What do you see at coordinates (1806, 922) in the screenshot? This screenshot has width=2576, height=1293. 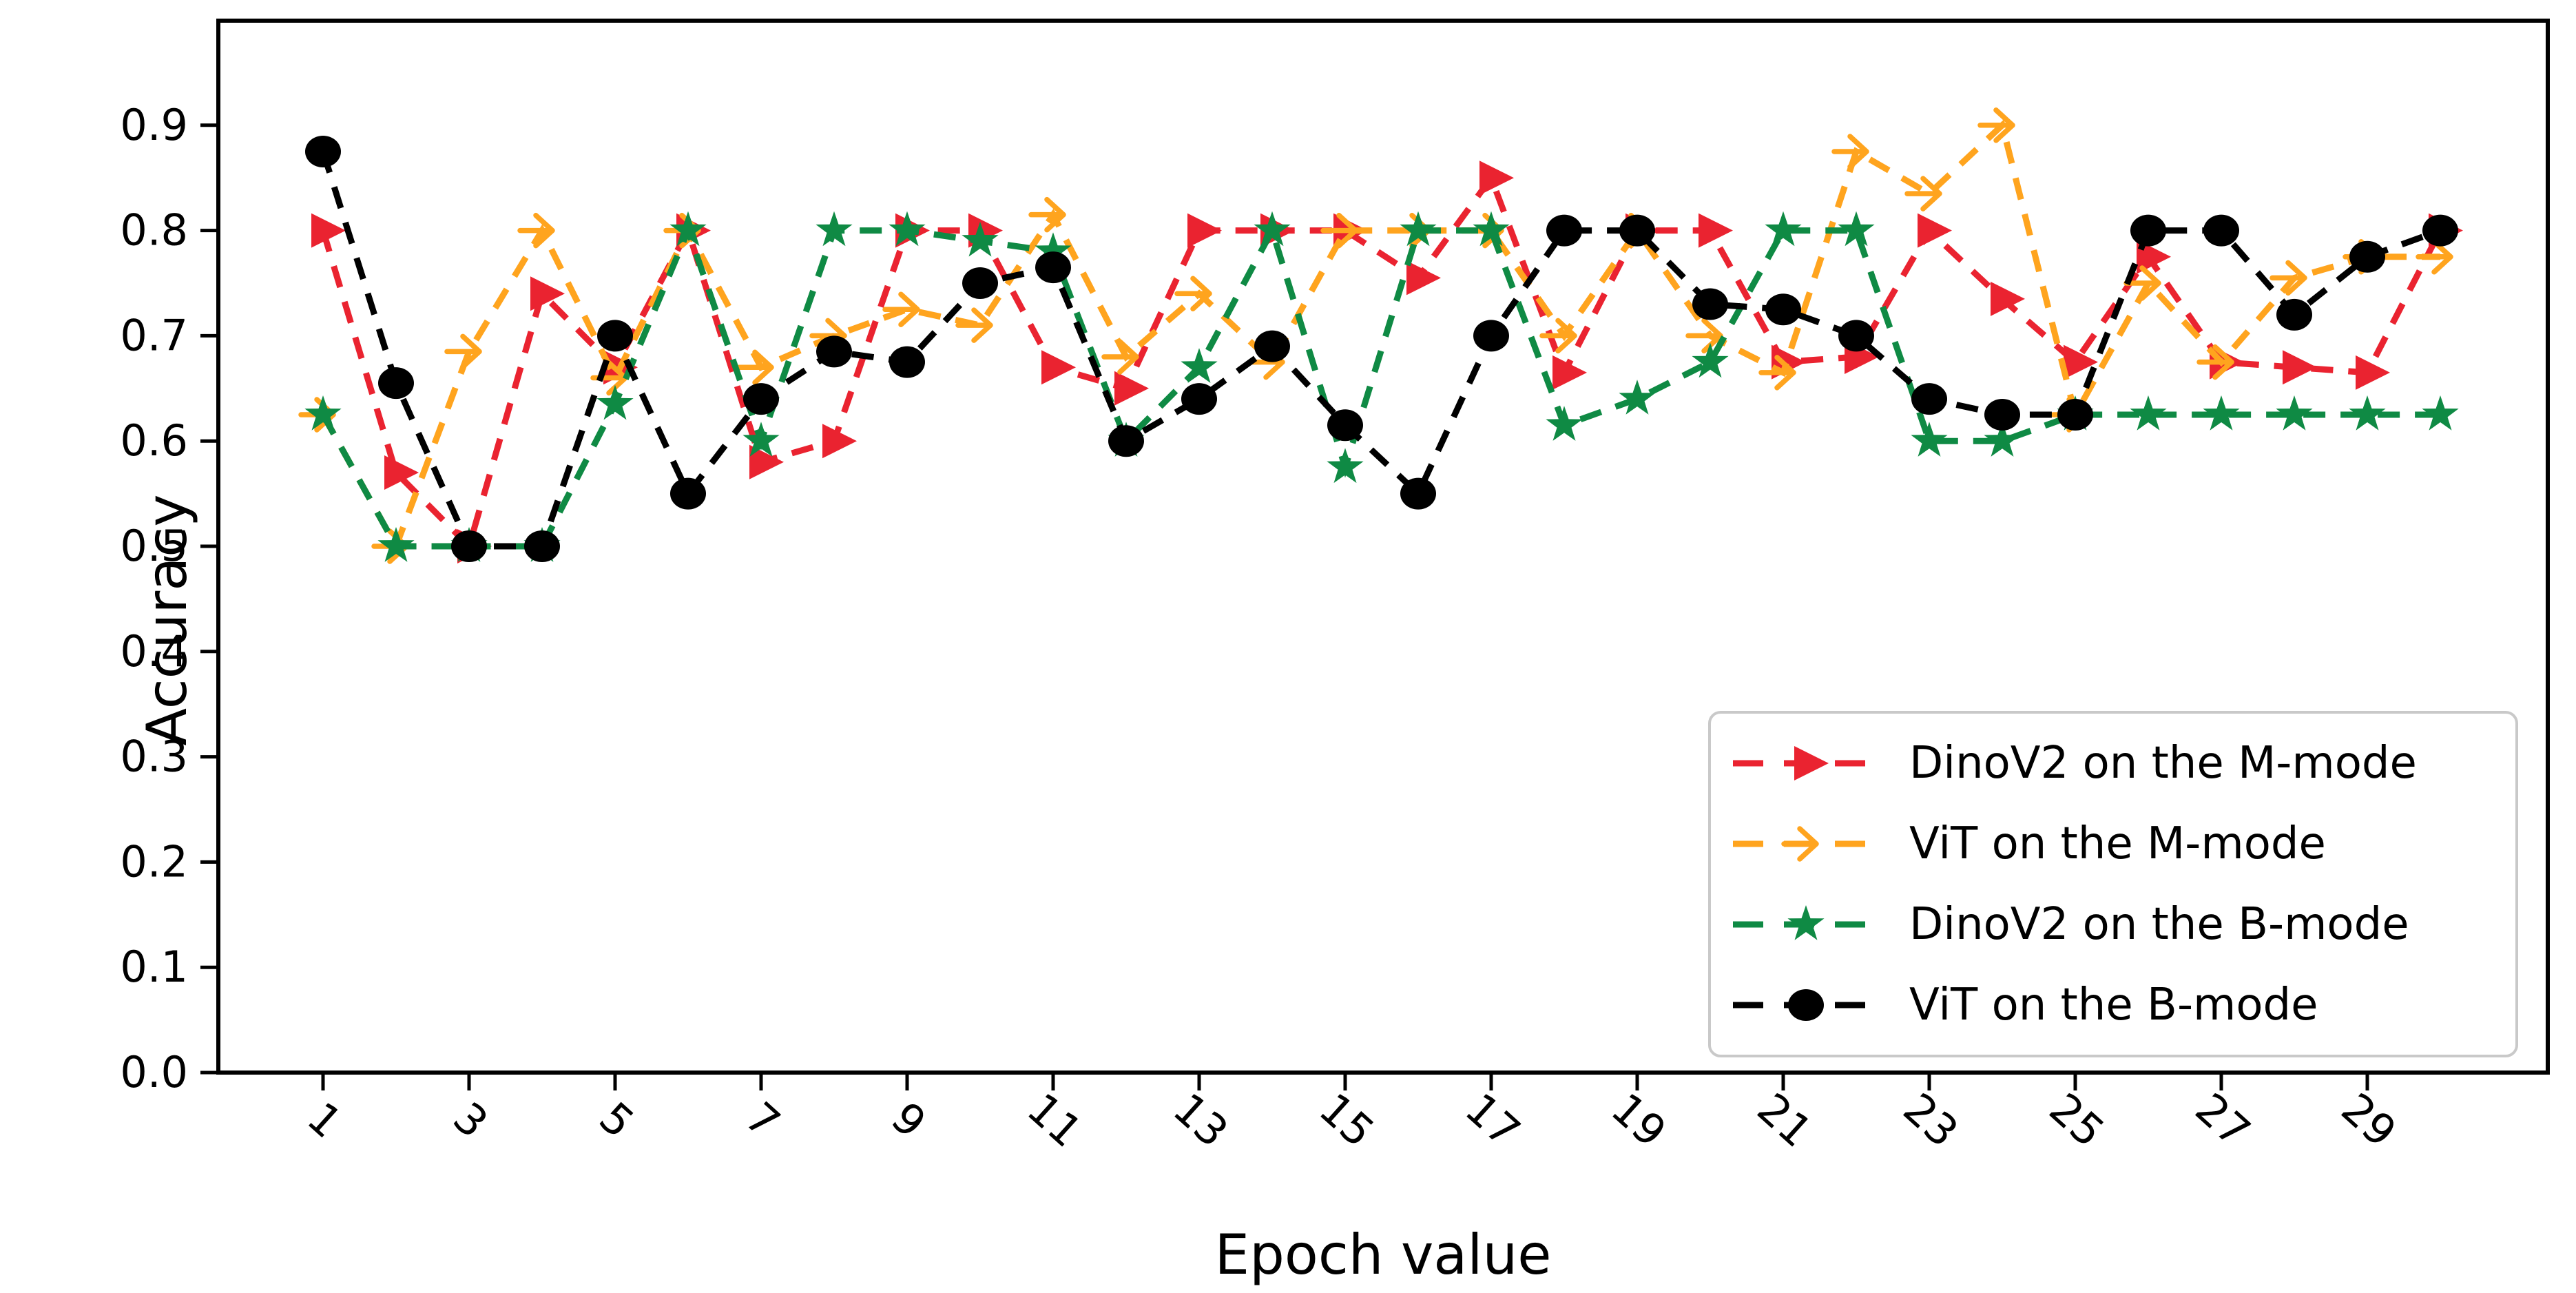 I see `legend-sample-star-icon` at bounding box center [1806, 922].